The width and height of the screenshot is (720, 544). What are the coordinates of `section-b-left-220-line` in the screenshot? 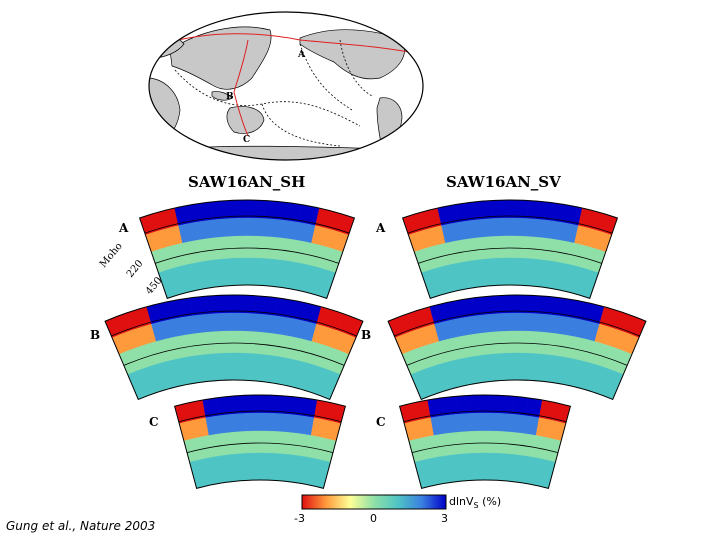 It's located at (234, 354).